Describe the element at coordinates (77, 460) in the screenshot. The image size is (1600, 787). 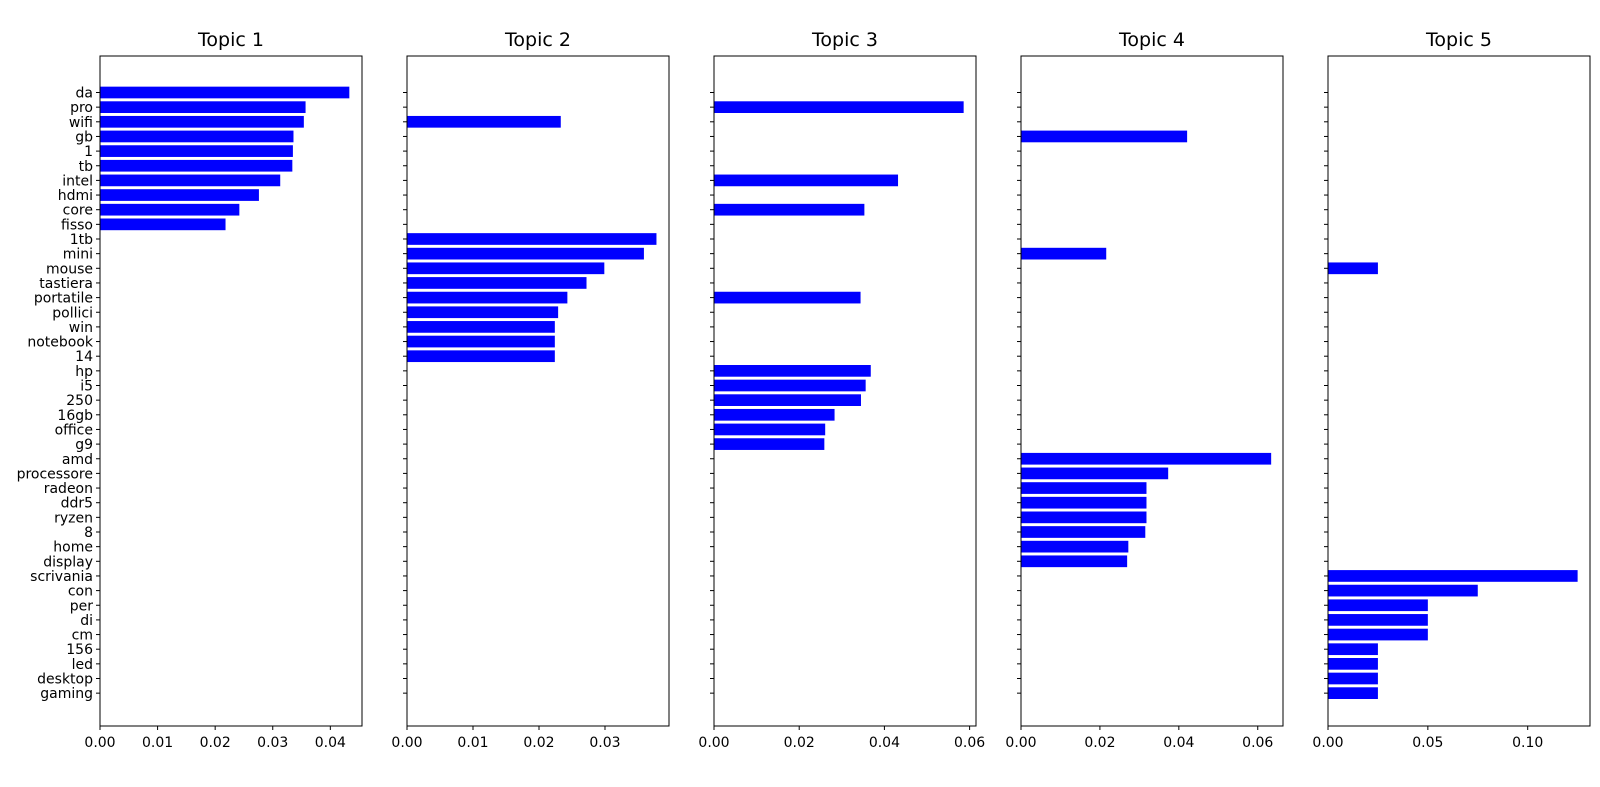
I see `y-tick-label: amd` at that location.